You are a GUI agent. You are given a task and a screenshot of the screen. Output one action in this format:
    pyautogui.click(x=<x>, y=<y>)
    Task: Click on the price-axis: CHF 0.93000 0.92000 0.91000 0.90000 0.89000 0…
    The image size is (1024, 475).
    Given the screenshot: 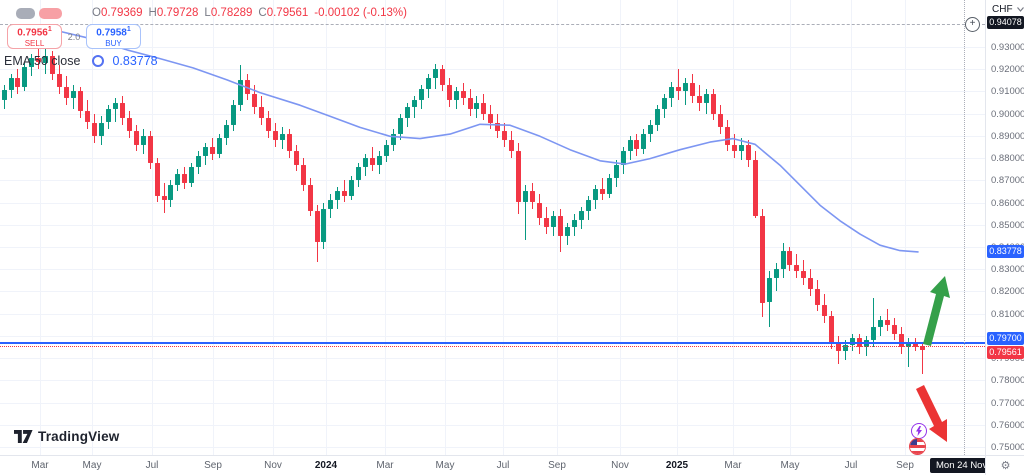 What is the action you would take?
    pyautogui.click(x=1004, y=227)
    